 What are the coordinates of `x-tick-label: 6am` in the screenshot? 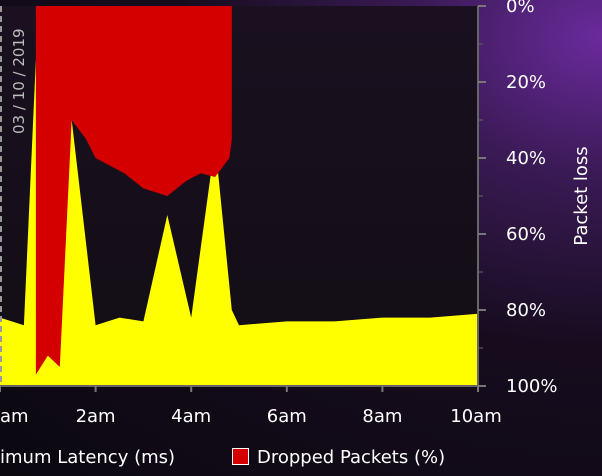 It's located at (287, 416).